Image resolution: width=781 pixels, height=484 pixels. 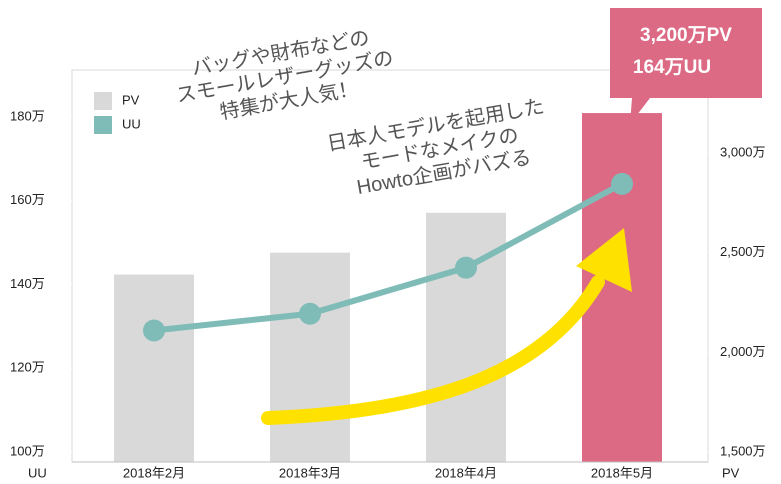 What do you see at coordinates (154, 472) in the screenshot?
I see `x-tick-label: 2018年2月` at bounding box center [154, 472].